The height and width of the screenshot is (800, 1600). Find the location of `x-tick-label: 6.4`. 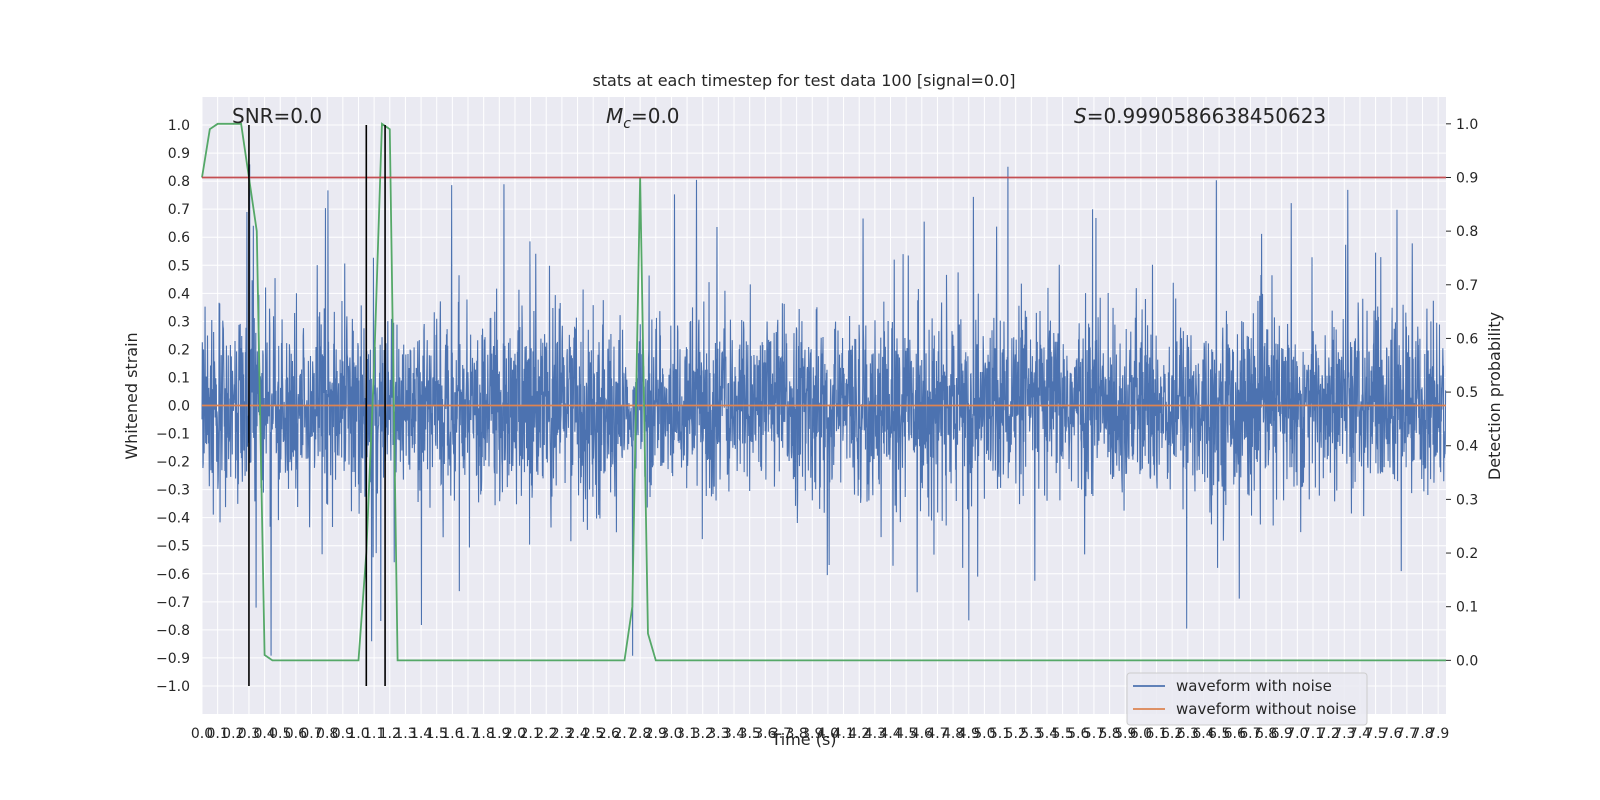

x-tick-label: 6.4 is located at coordinates (1203, 734).